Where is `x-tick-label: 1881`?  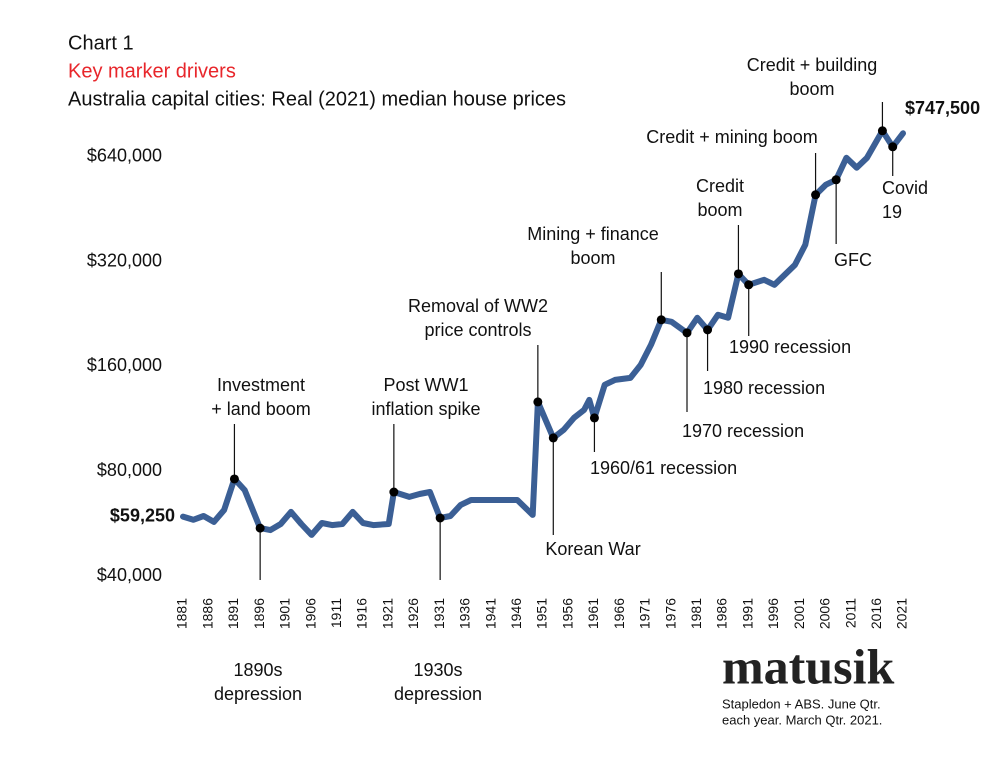 x-tick-label: 1881 is located at coordinates (182, 613).